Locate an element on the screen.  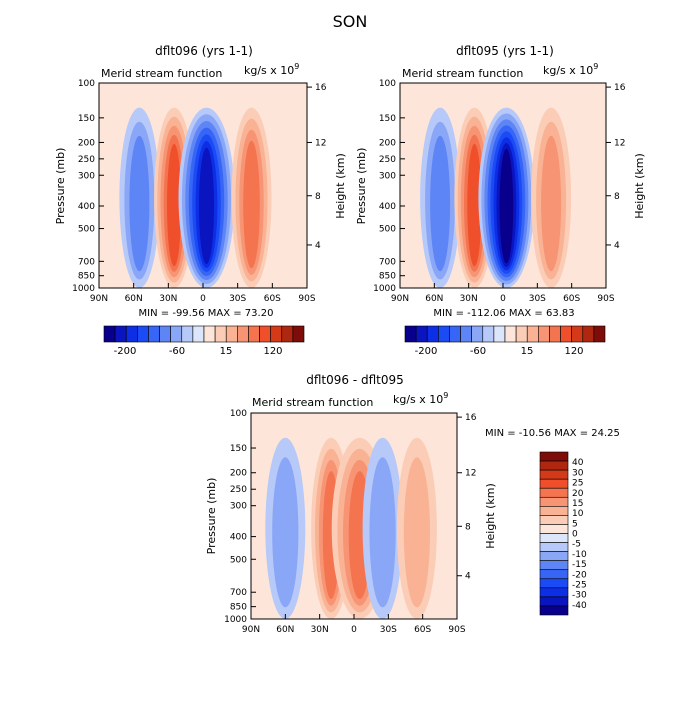
left-subtitle: Merid stream function is located at coordinates (161, 73).